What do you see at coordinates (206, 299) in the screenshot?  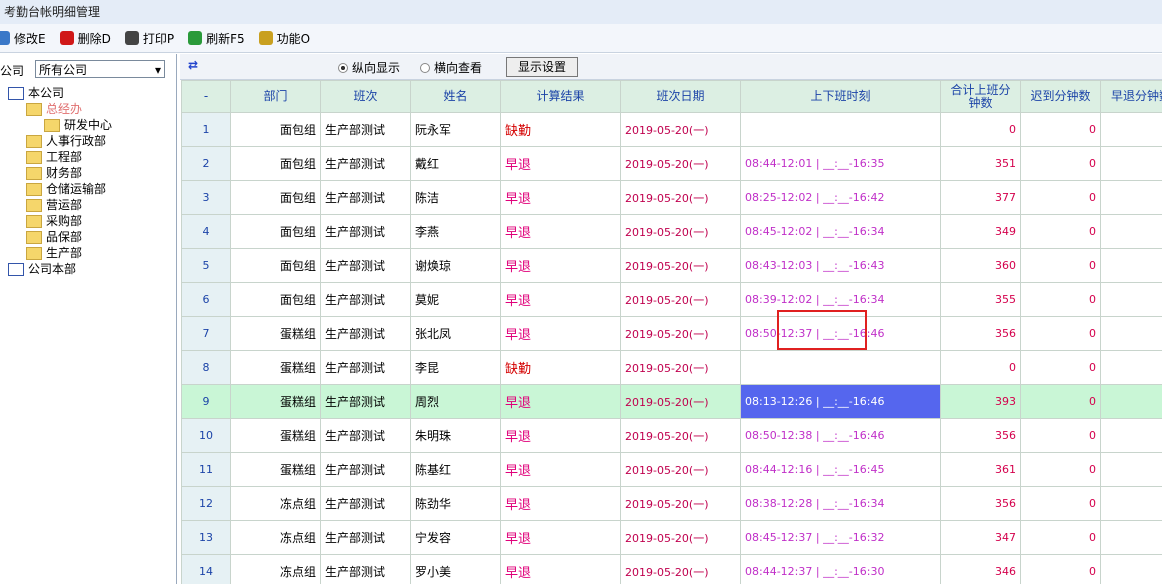 I see `cell: 6` at bounding box center [206, 299].